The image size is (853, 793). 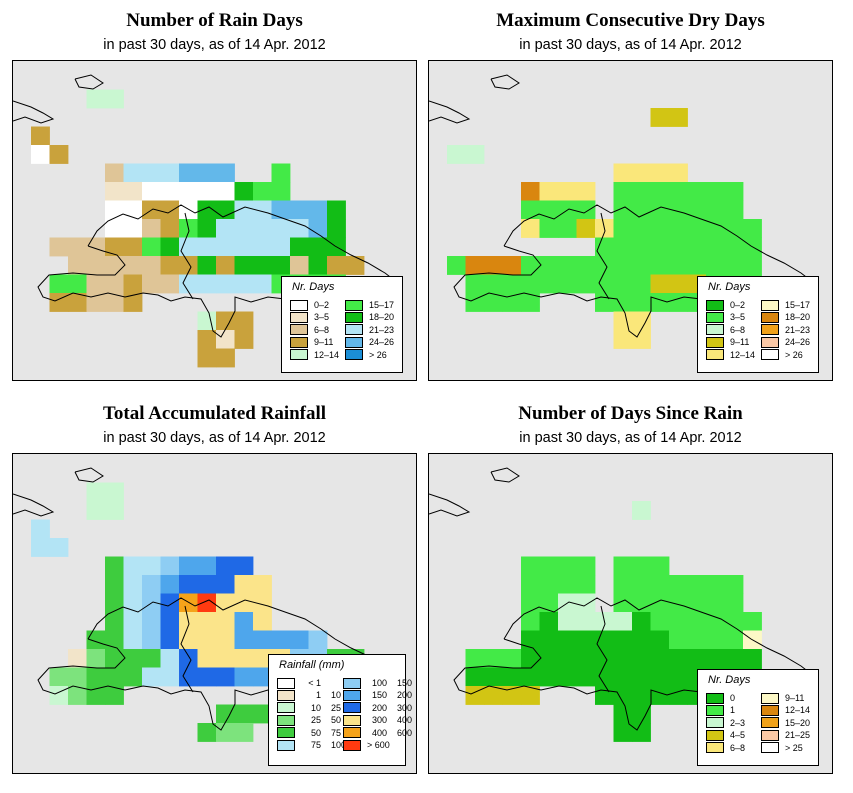 I want to click on legend-label: 24–26, so click(x=798, y=342).